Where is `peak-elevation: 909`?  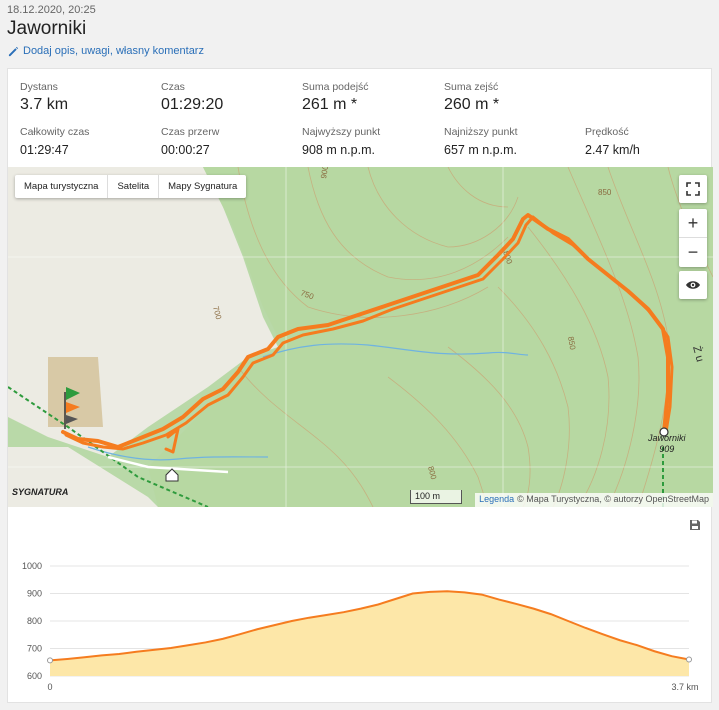 peak-elevation: 909 is located at coordinates (667, 449).